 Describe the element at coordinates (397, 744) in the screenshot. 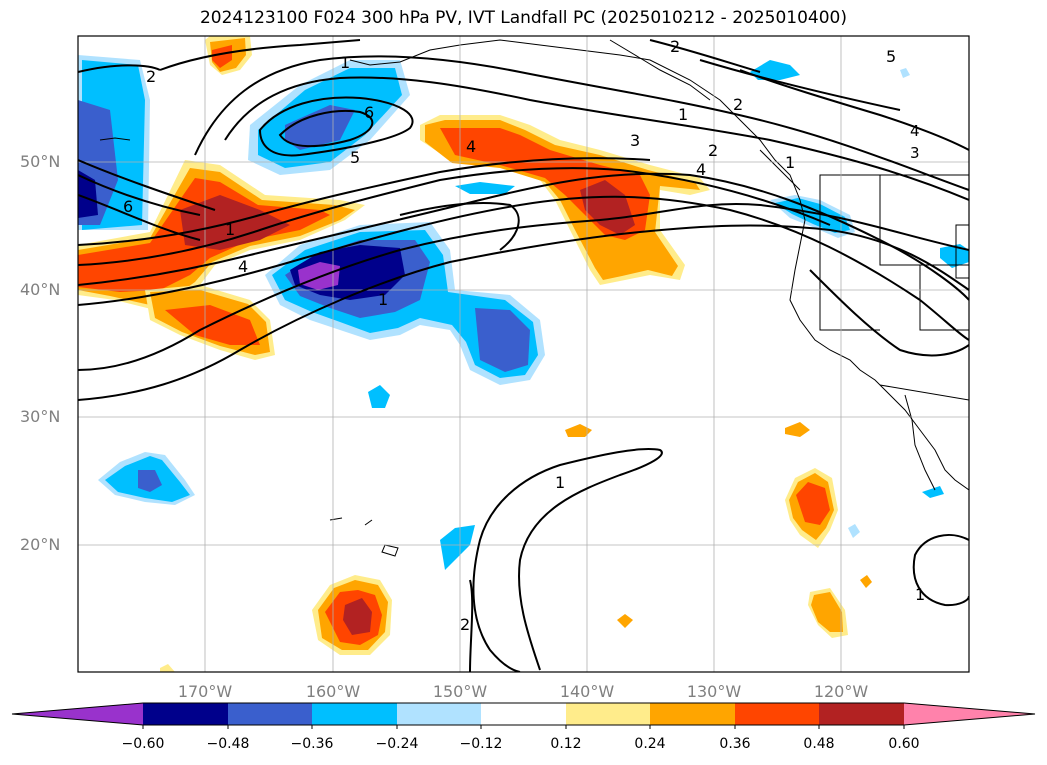

I see `colorbar-tick-label: −0.24` at that location.